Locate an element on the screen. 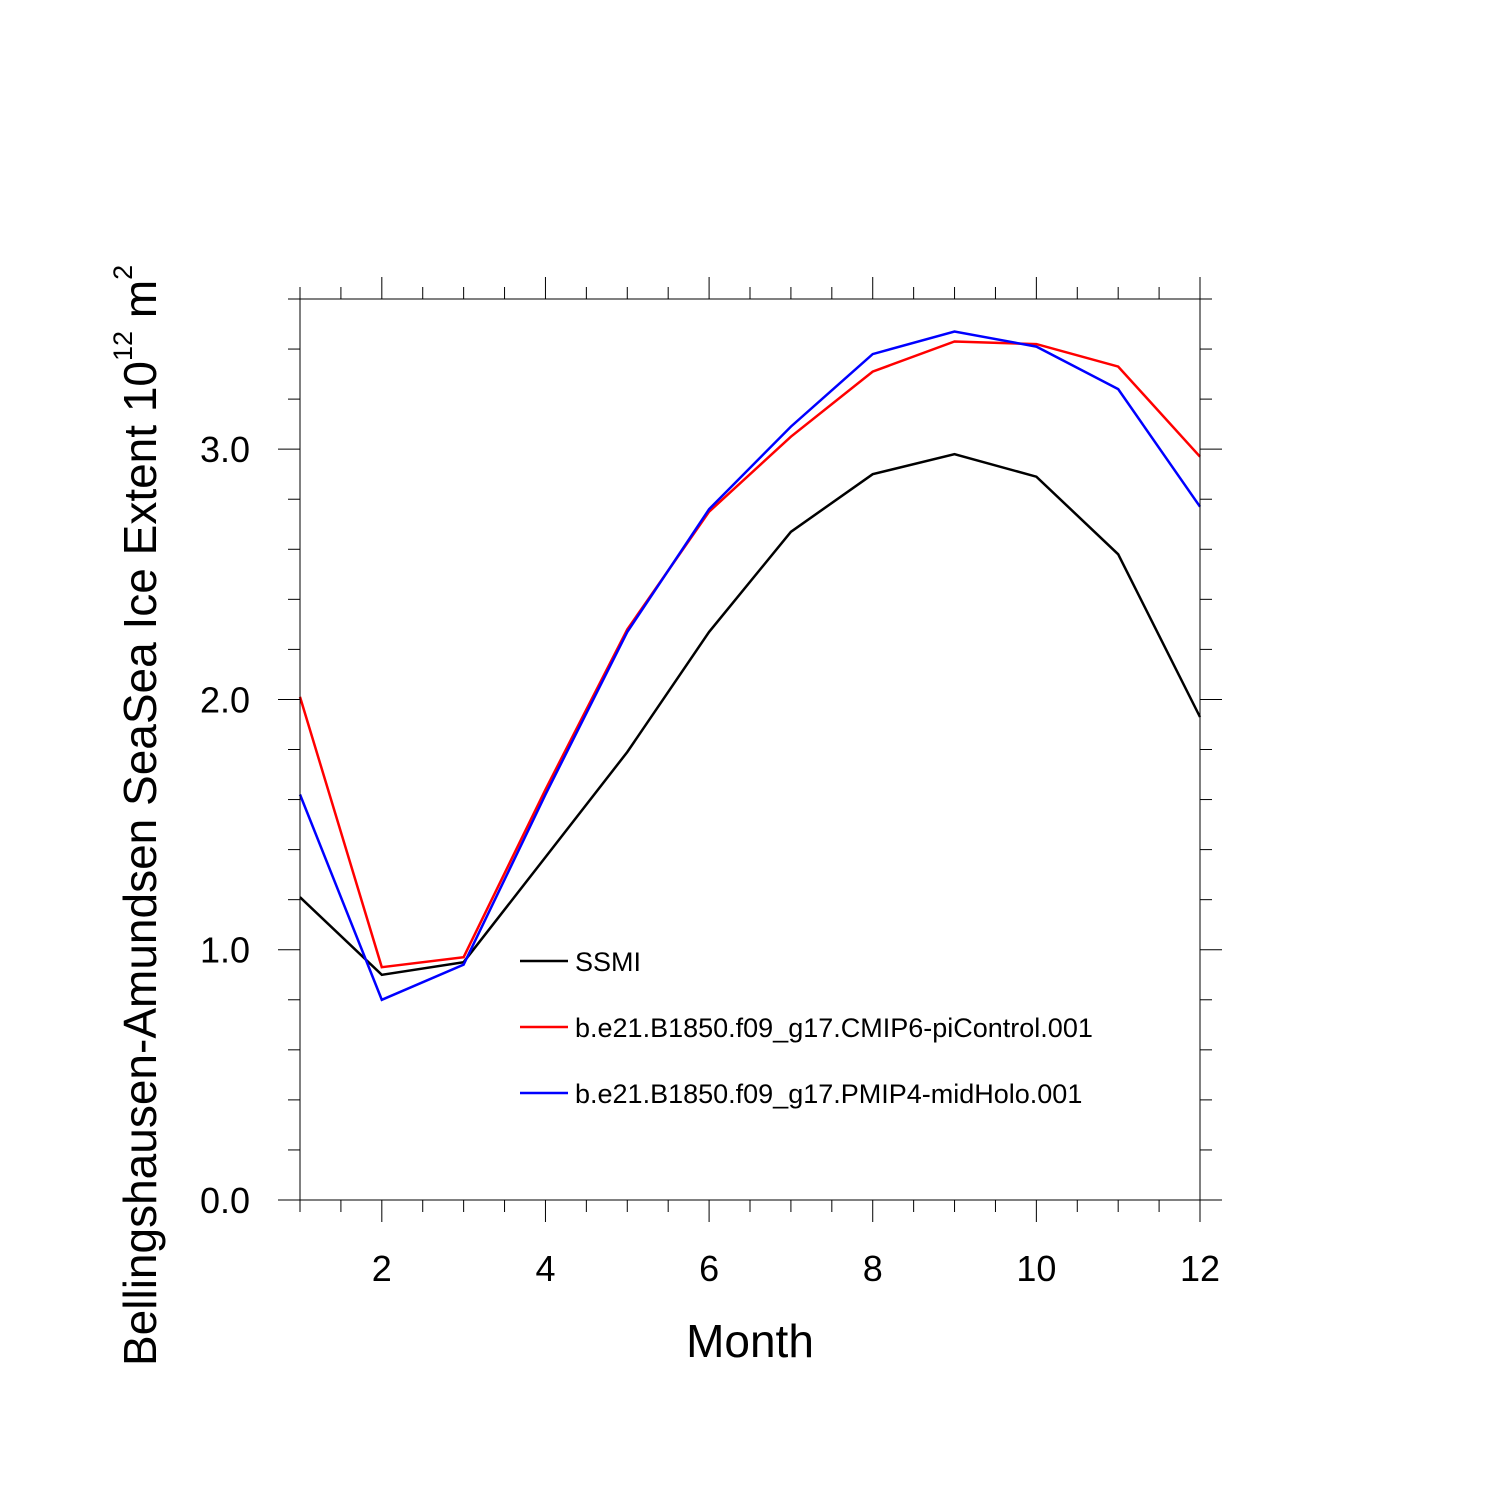 The width and height of the screenshot is (1500, 1500). x-tick-label: 6 is located at coordinates (709, 1268).